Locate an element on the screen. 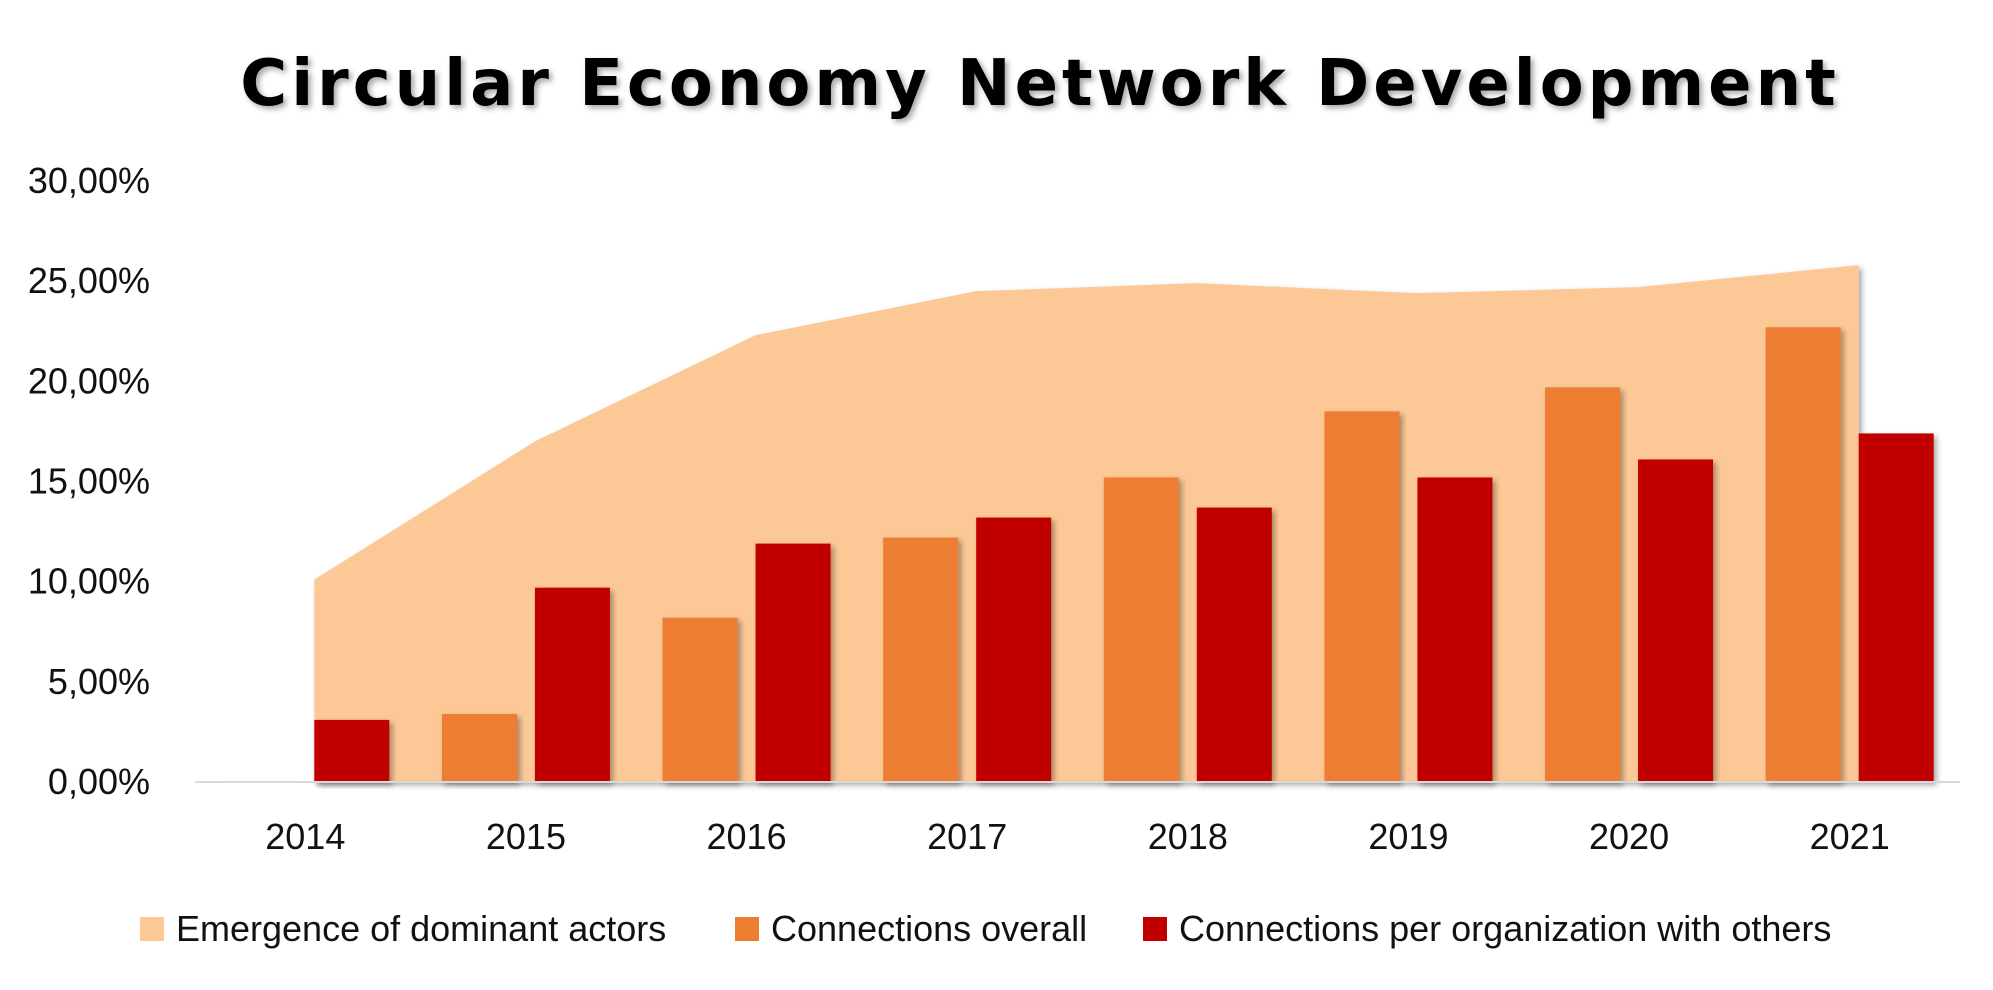 Image resolution: width=1993 pixels, height=990 pixels. bar-connections-per-organization-with-others-2016 is located at coordinates (793, 662).